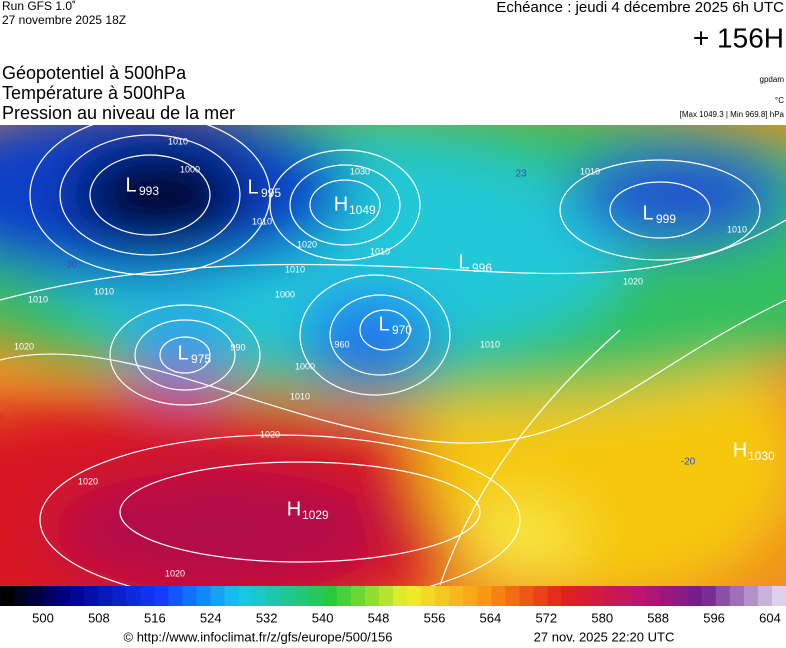 The height and width of the screenshot is (648, 786). What do you see at coordinates (211, 617) in the screenshot?
I see `colorbar-label: 524` at bounding box center [211, 617].